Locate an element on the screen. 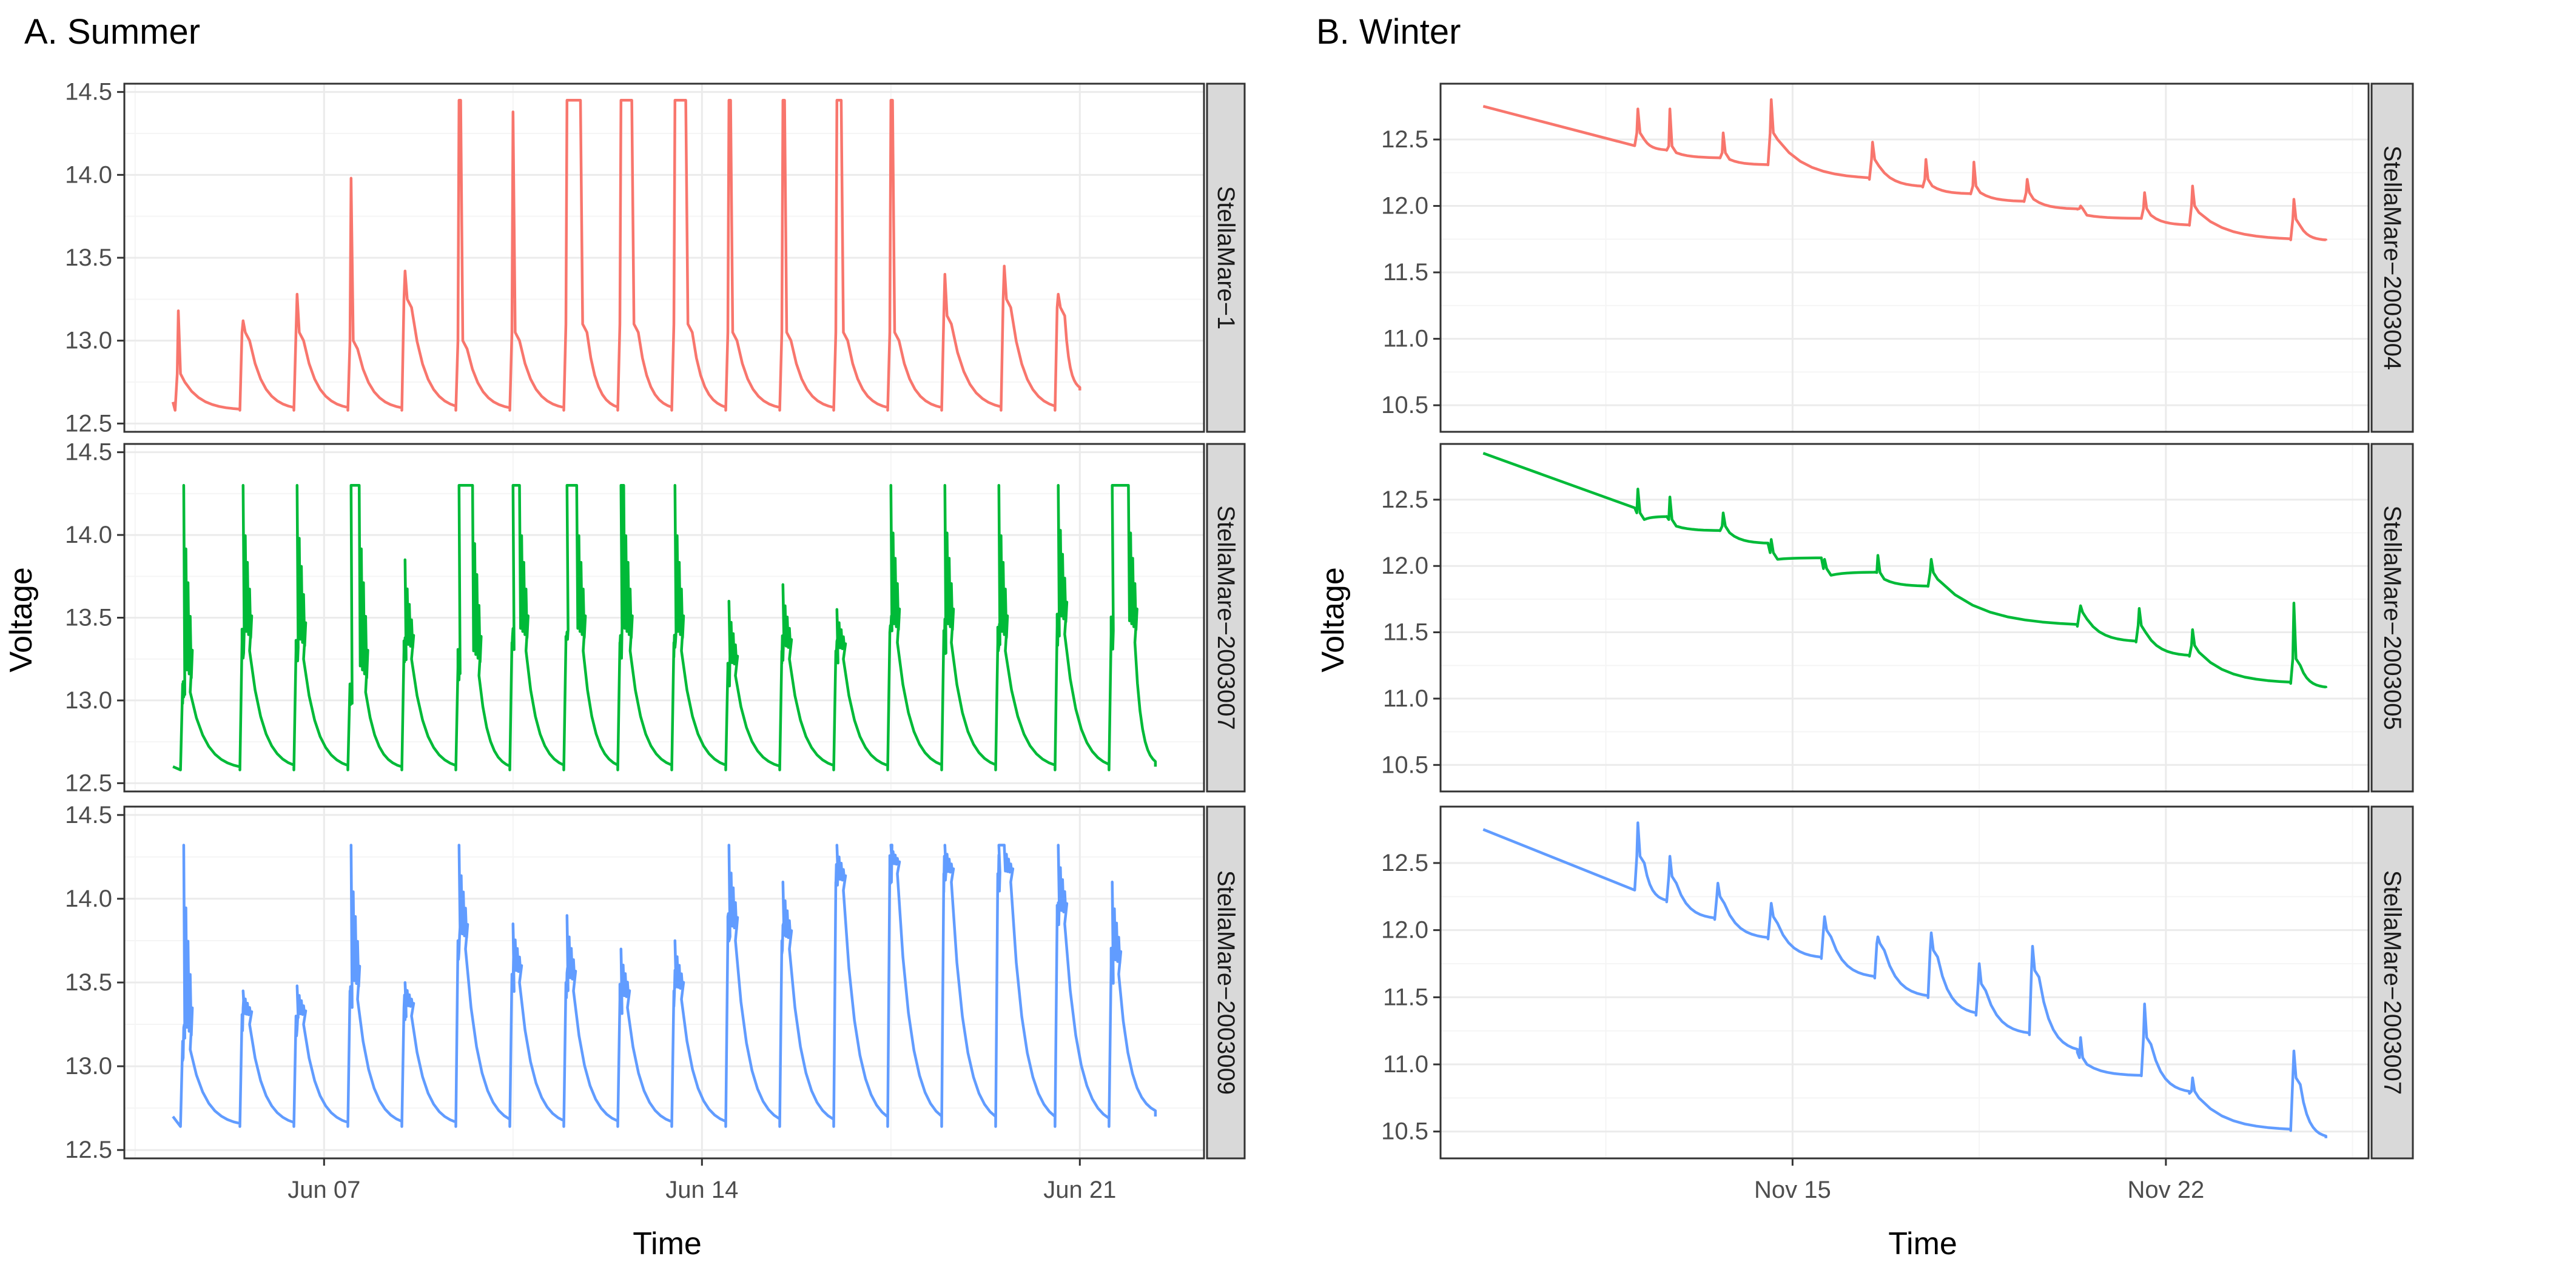 This screenshot has width=2576, height=1273. x-tick-label: Nov 22 is located at coordinates (2165, 1190).